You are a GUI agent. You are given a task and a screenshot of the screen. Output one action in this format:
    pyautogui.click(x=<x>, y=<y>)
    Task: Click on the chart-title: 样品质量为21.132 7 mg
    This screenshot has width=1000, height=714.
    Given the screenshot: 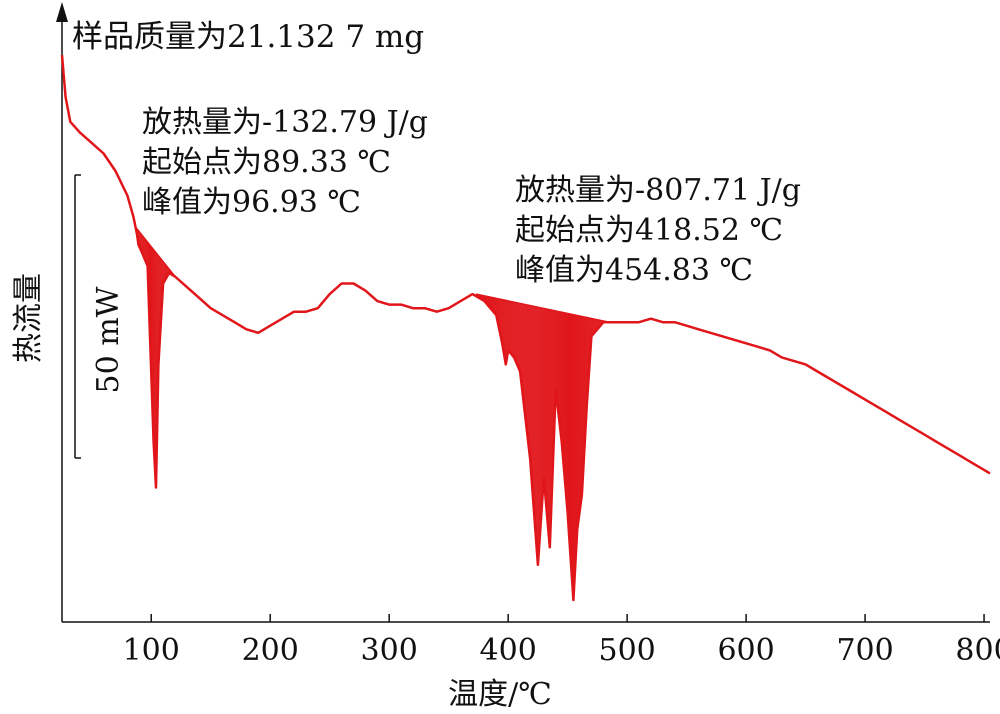 What is the action you would take?
    pyautogui.click(x=248, y=37)
    